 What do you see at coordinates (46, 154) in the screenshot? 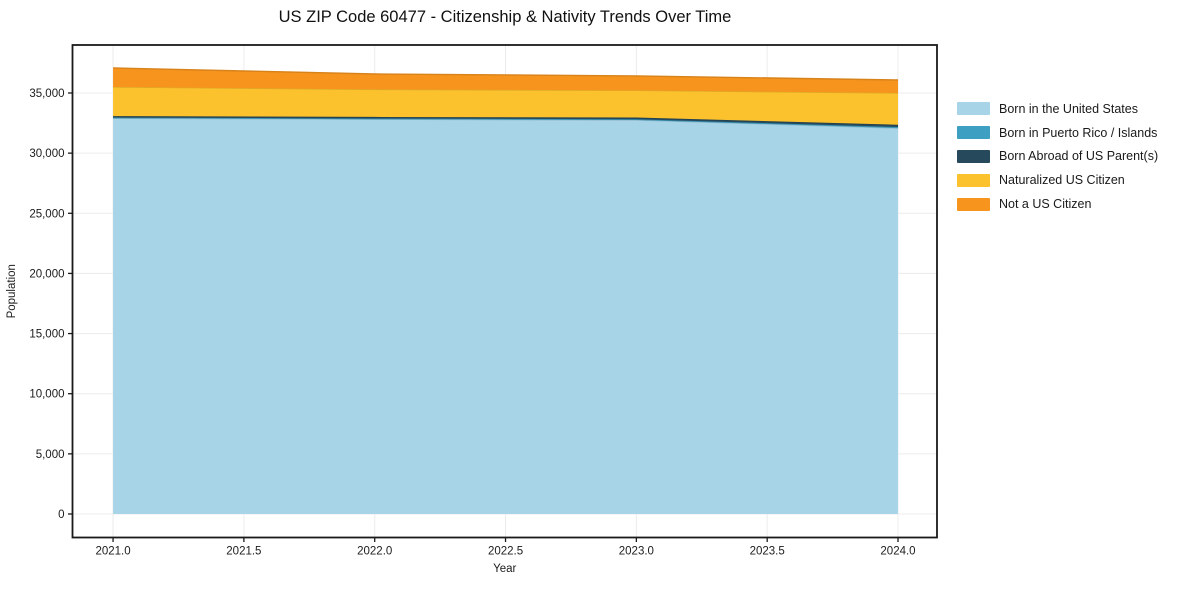
I see `y-tick-label: 30,000` at bounding box center [46, 154].